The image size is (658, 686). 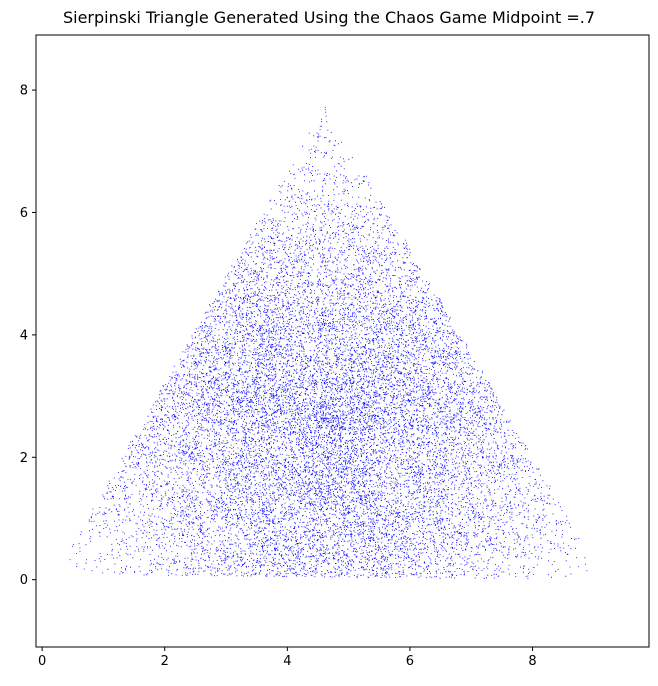 What do you see at coordinates (24, 335) in the screenshot?
I see `y-tick-label: 4` at bounding box center [24, 335].